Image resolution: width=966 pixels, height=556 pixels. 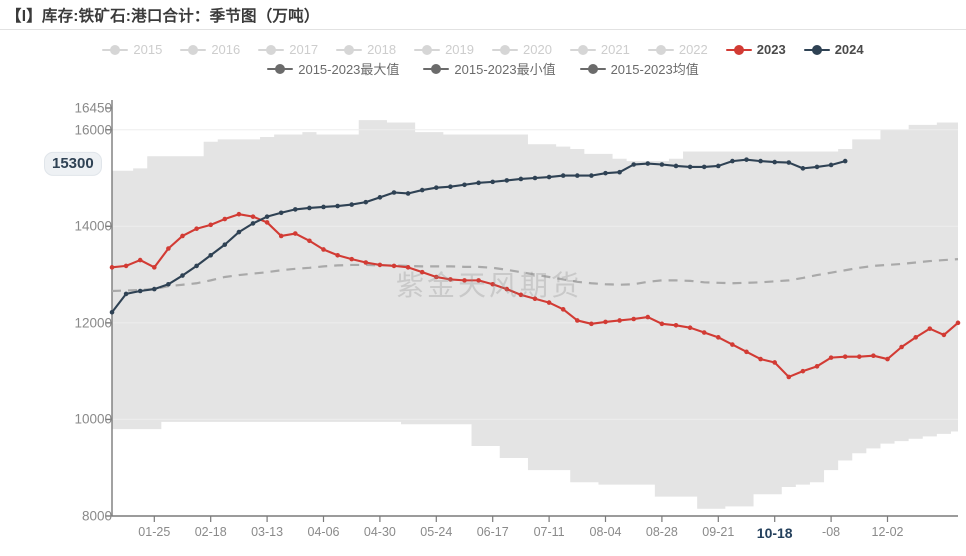 I want to click on legend-item-2024: 2024, so click(x=833, y=49).